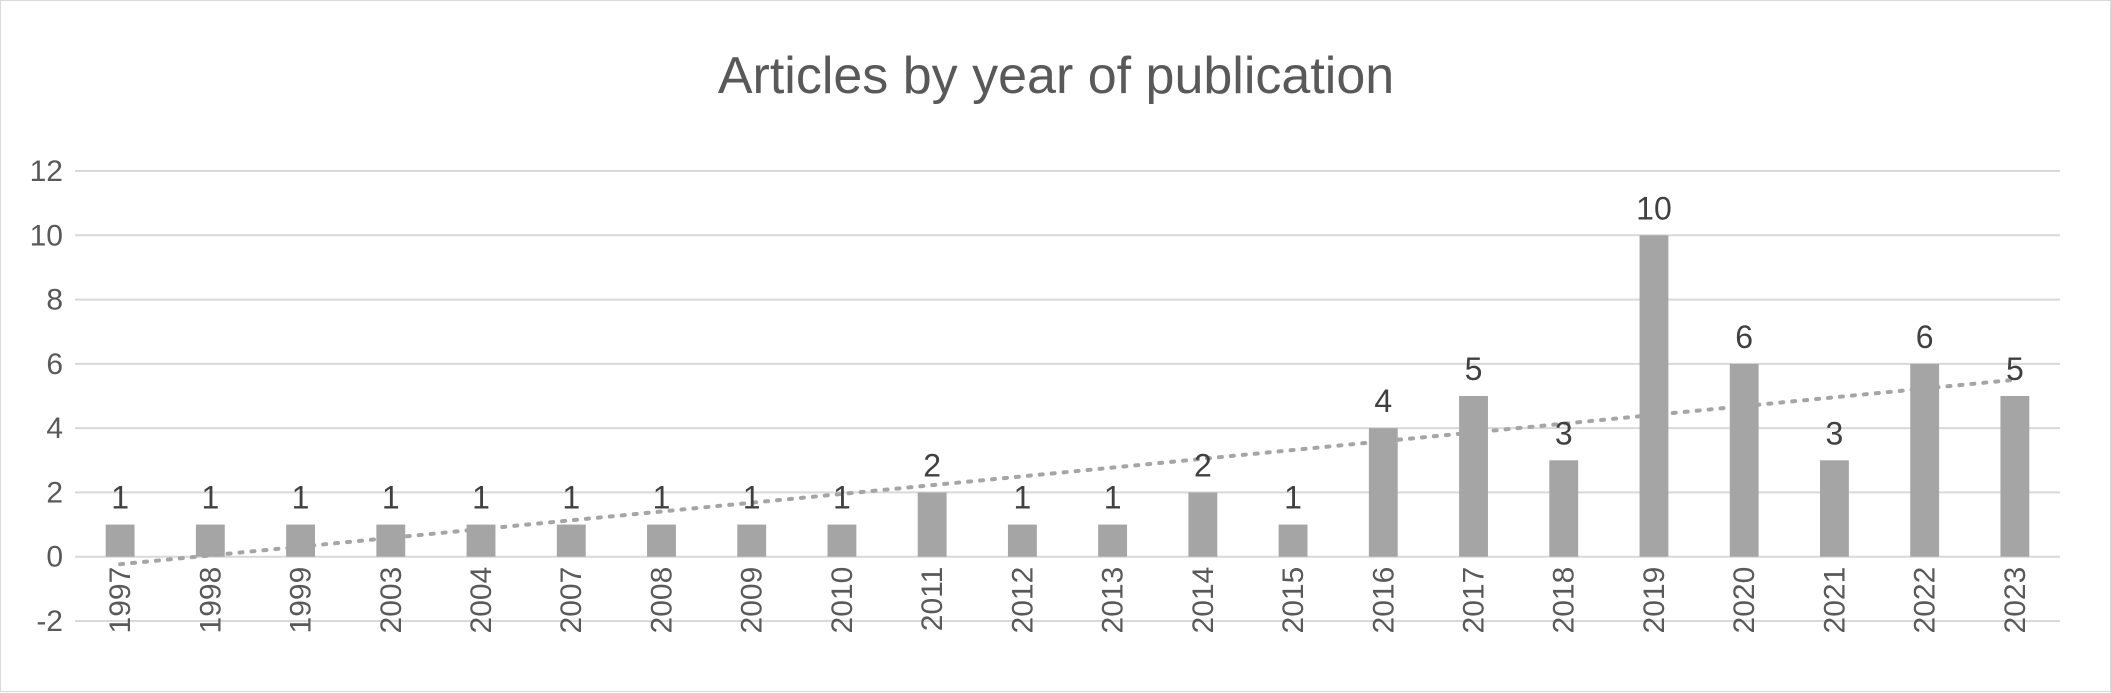 The height and width of the screenshot is (693, 2111). Describe the element at coordinates (1654, 600) in the screenshot. I see `x-tick-label: 2019` at that location.